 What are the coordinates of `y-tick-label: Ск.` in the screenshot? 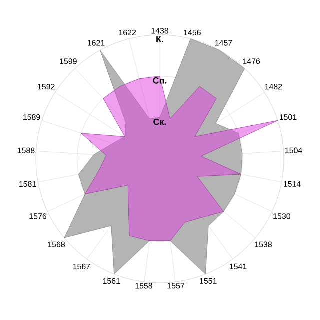 It's located at (160, 122).